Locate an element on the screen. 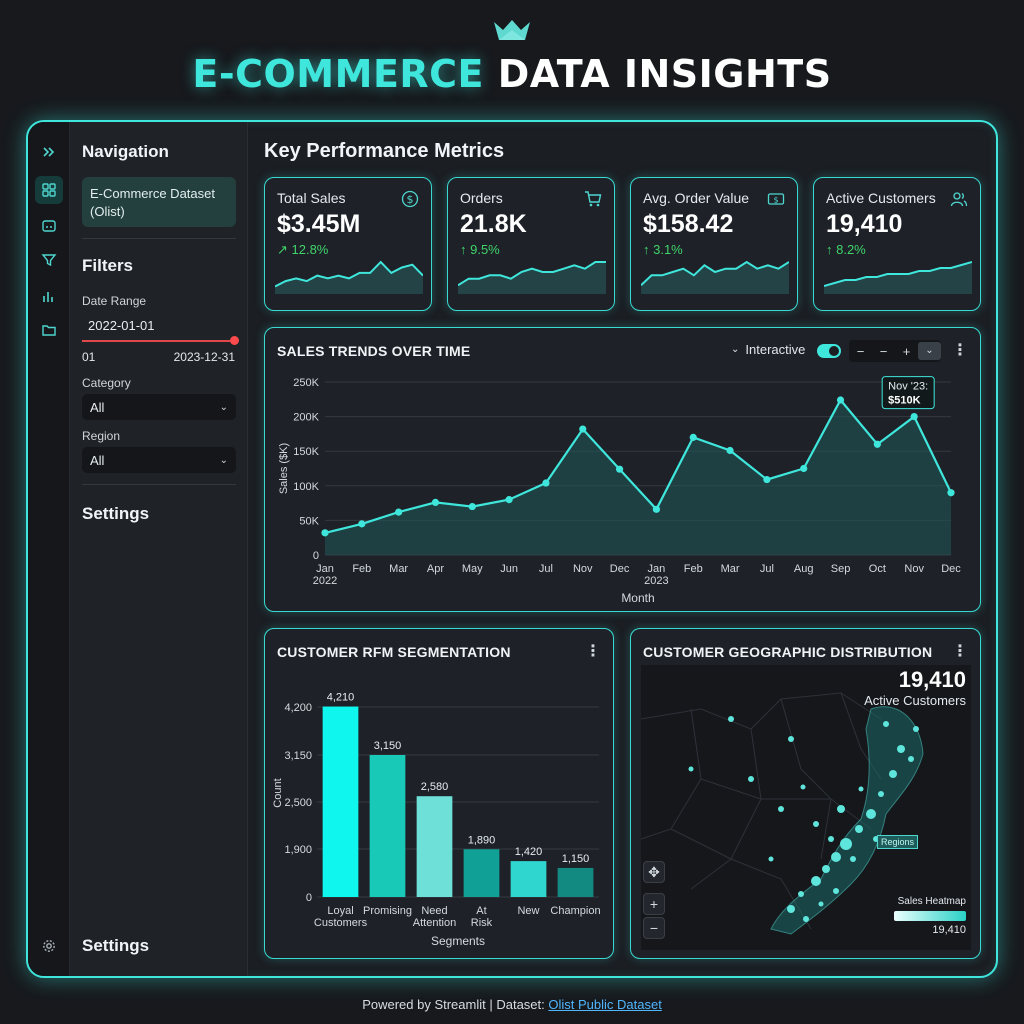 This screenshot has height=1024, width=1024. y-tick-label: 200K is located at coordinates (306, 418).